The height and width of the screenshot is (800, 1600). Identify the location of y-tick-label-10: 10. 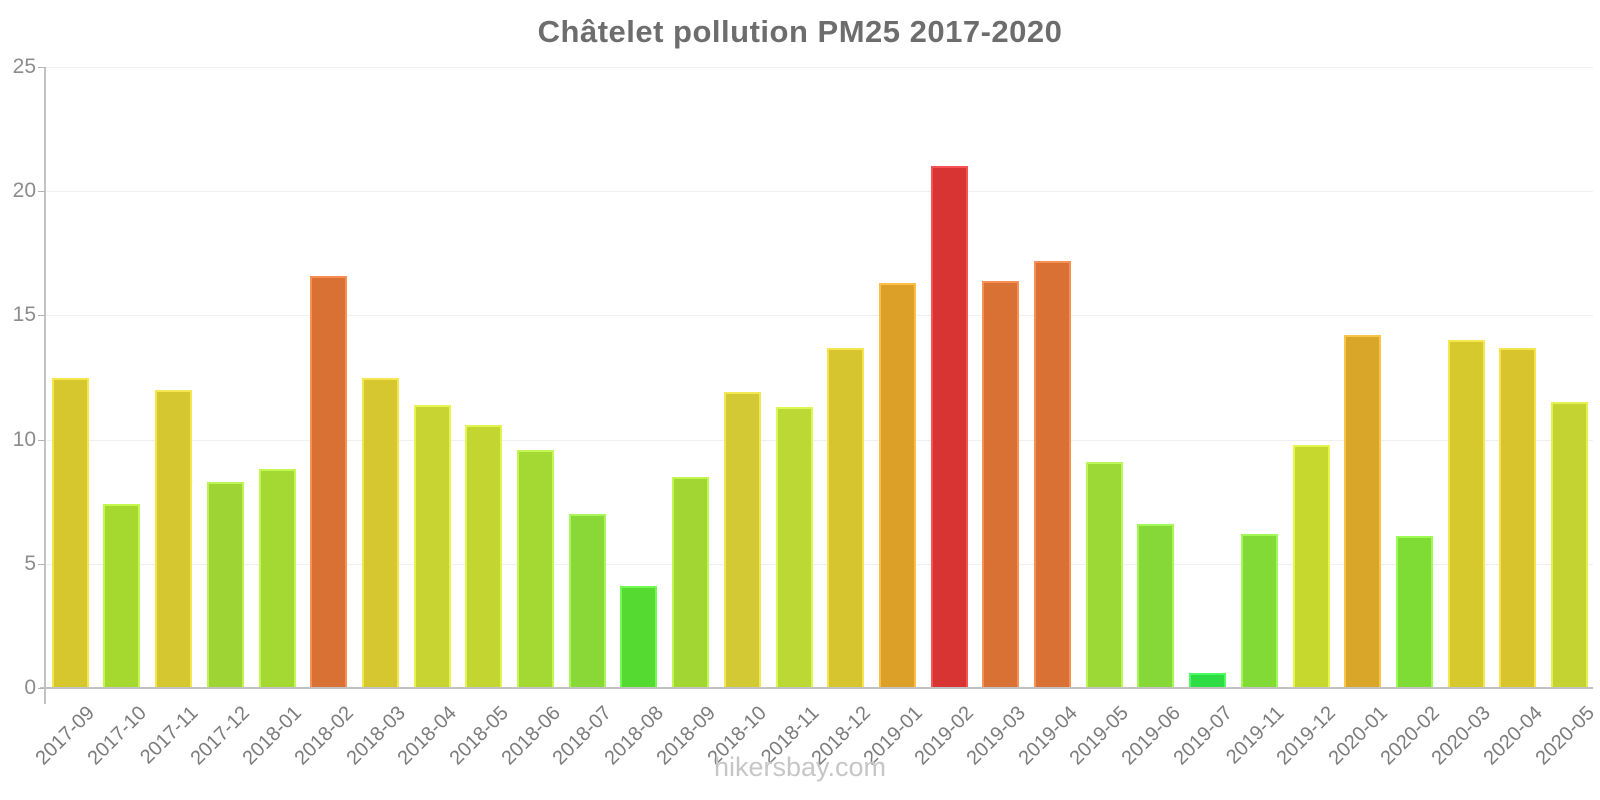
(24, 439).